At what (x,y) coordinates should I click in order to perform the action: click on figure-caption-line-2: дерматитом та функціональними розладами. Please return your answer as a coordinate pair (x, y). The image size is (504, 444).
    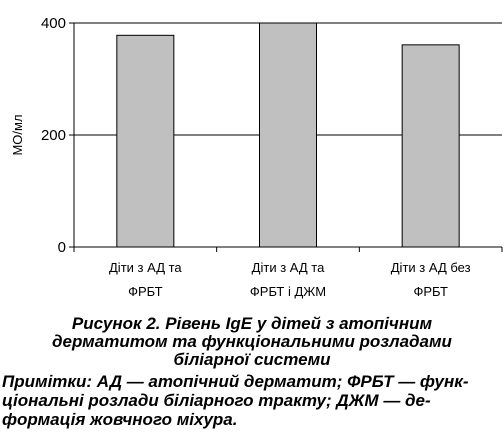
    Looking at the image, I should click on (252, 341).